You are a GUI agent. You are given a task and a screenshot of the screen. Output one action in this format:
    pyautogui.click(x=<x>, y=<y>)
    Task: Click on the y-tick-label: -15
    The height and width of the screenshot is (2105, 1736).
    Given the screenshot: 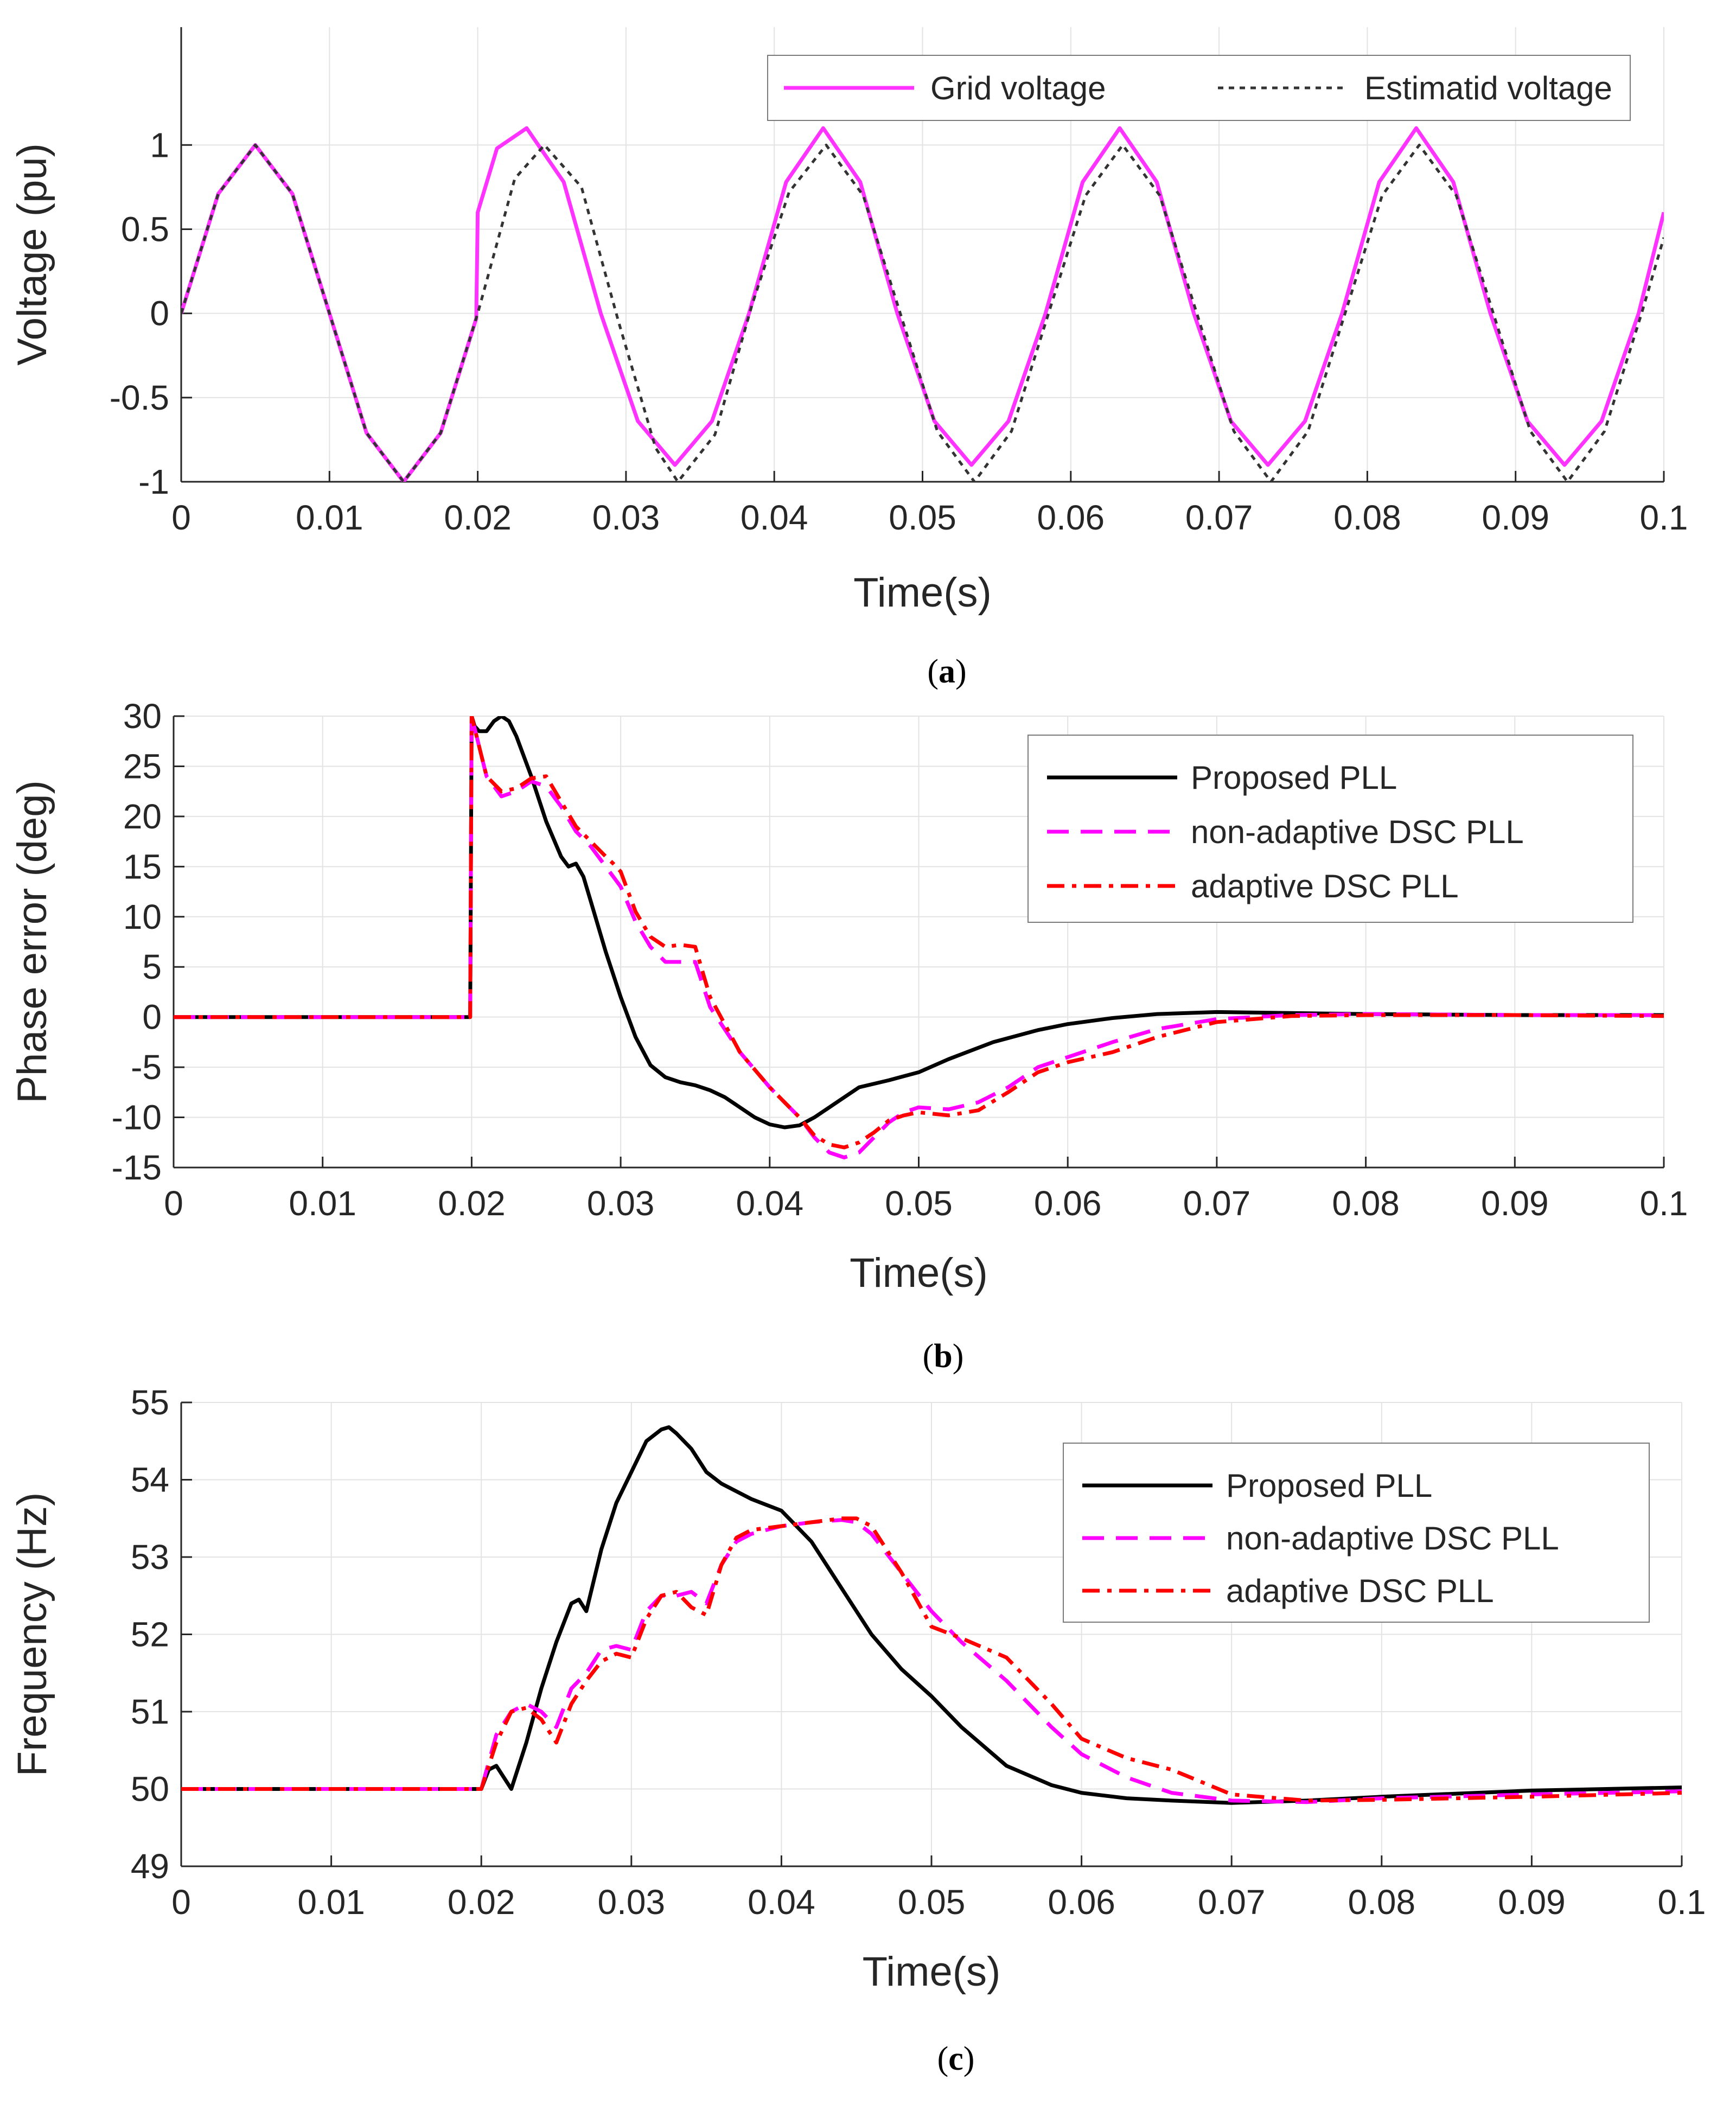 What is the action you would take?
    pyautogui.click(x=137, y=1167)
    